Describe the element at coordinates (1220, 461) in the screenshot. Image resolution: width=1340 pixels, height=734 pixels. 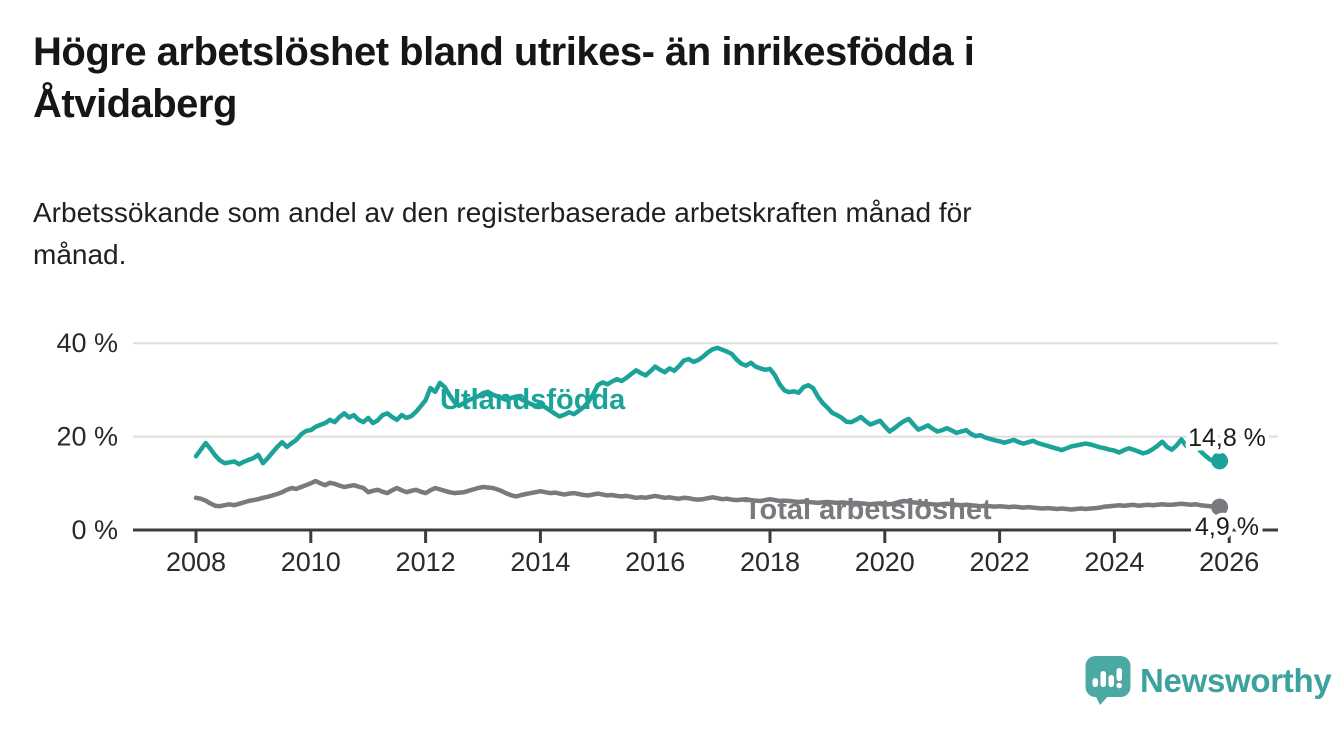
I see `series-end-dot-utlandsfodda` at that location.